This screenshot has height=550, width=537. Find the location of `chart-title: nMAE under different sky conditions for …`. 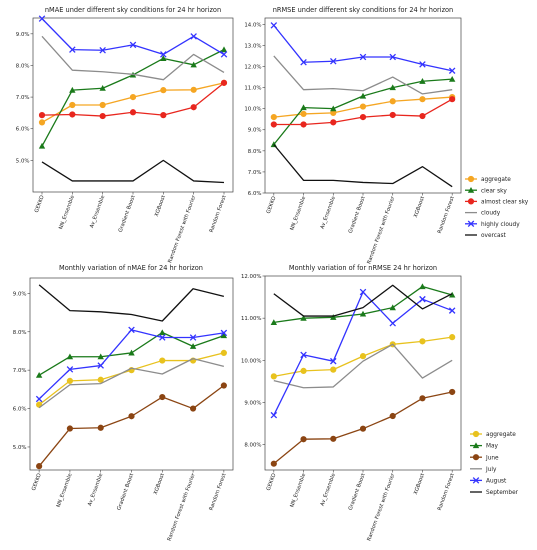

chart-title: nMAE under different sky conditions for … is located at coordinates (133, 10).